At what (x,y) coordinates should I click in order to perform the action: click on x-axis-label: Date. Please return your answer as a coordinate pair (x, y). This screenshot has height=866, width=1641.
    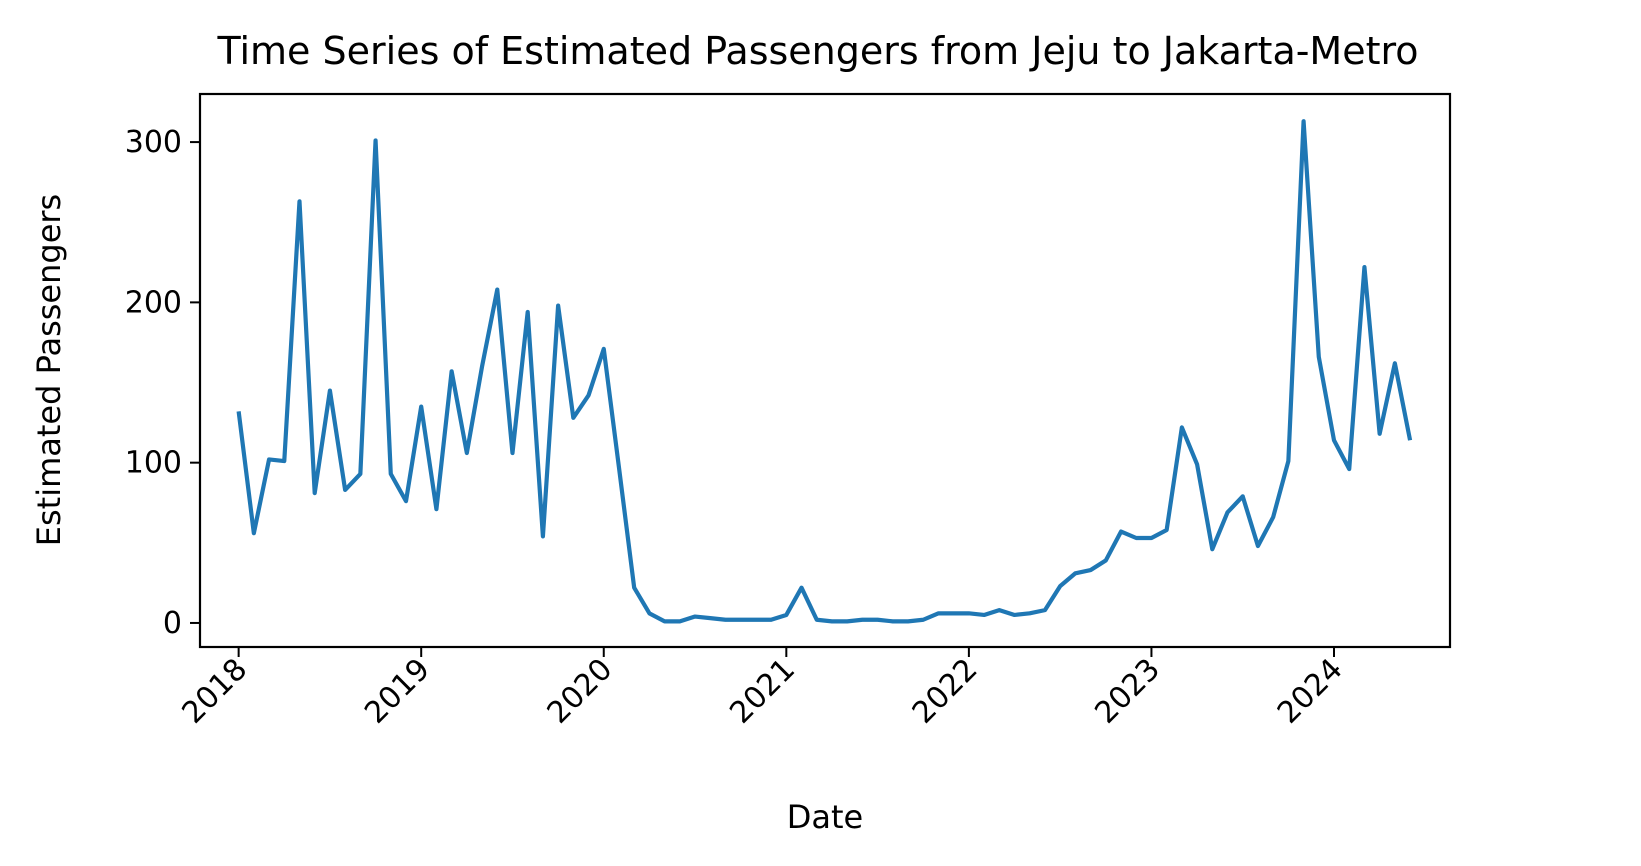
    Looking at the image, I should click on (825, 817).